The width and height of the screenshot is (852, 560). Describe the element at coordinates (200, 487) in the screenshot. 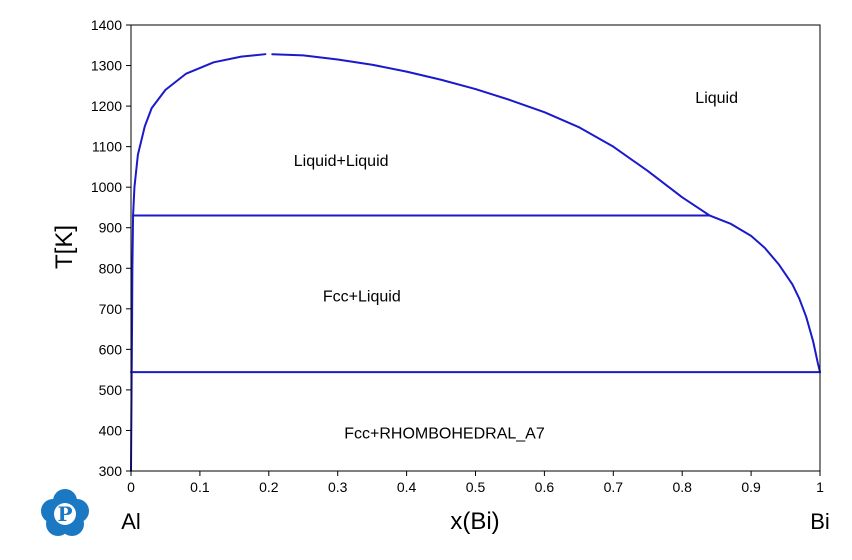

I see `x-tick-label: 0.1` at that location.